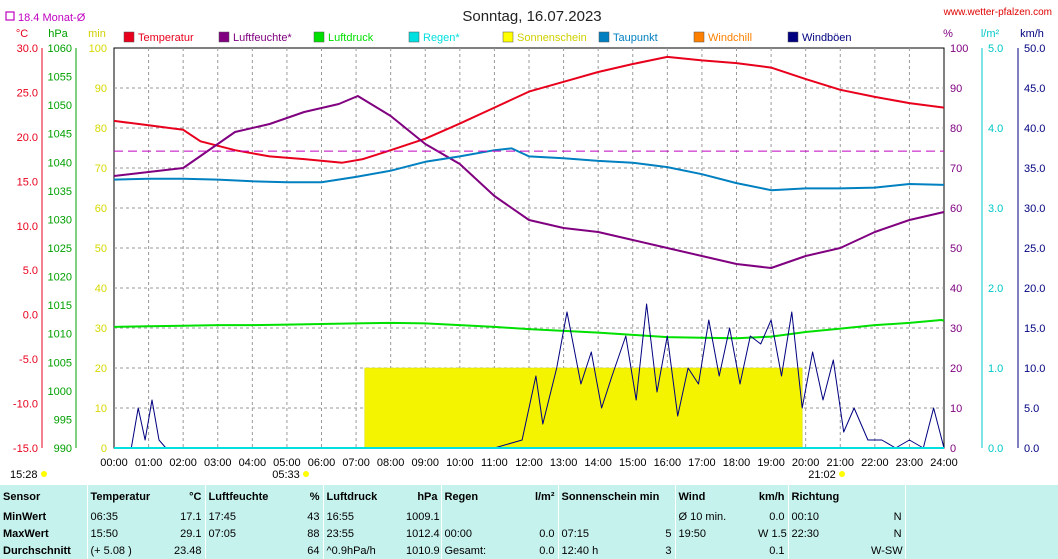  What do you see at coordinates (995, 209) in the screenshot?
I see `tick-label-rain: 3.0` at bounding box center [995, 209].